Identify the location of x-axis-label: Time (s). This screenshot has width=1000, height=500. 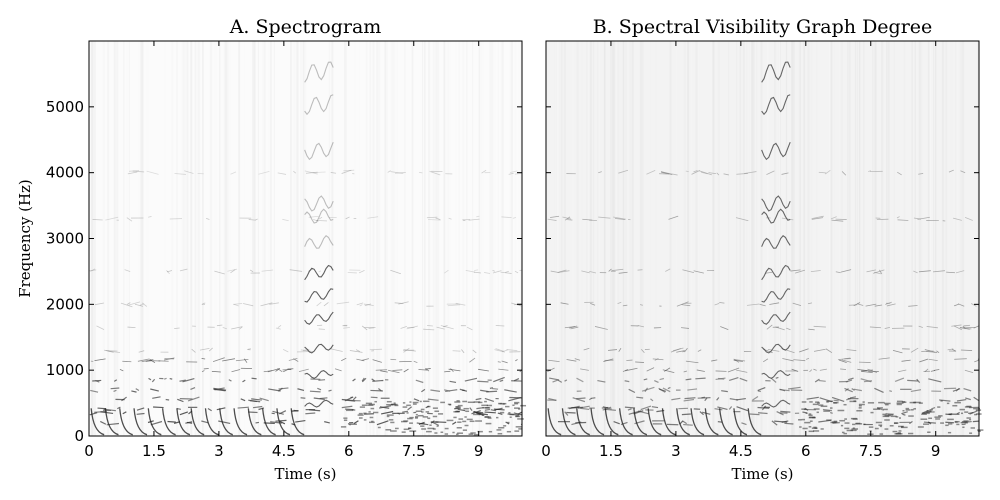
(305, 474).